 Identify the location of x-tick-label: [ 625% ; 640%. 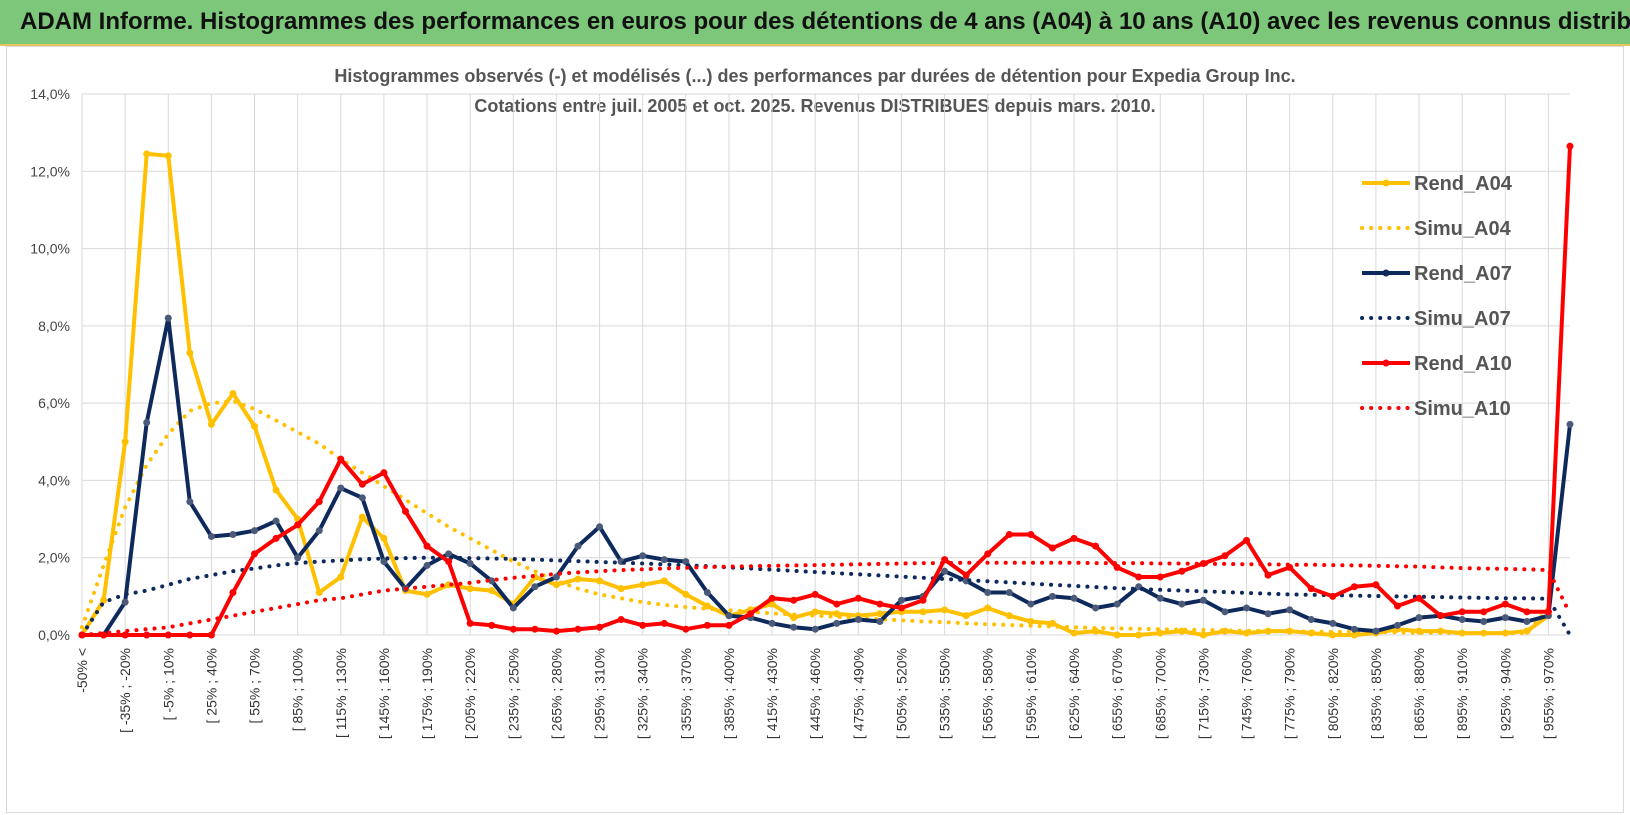
(1074, 693).